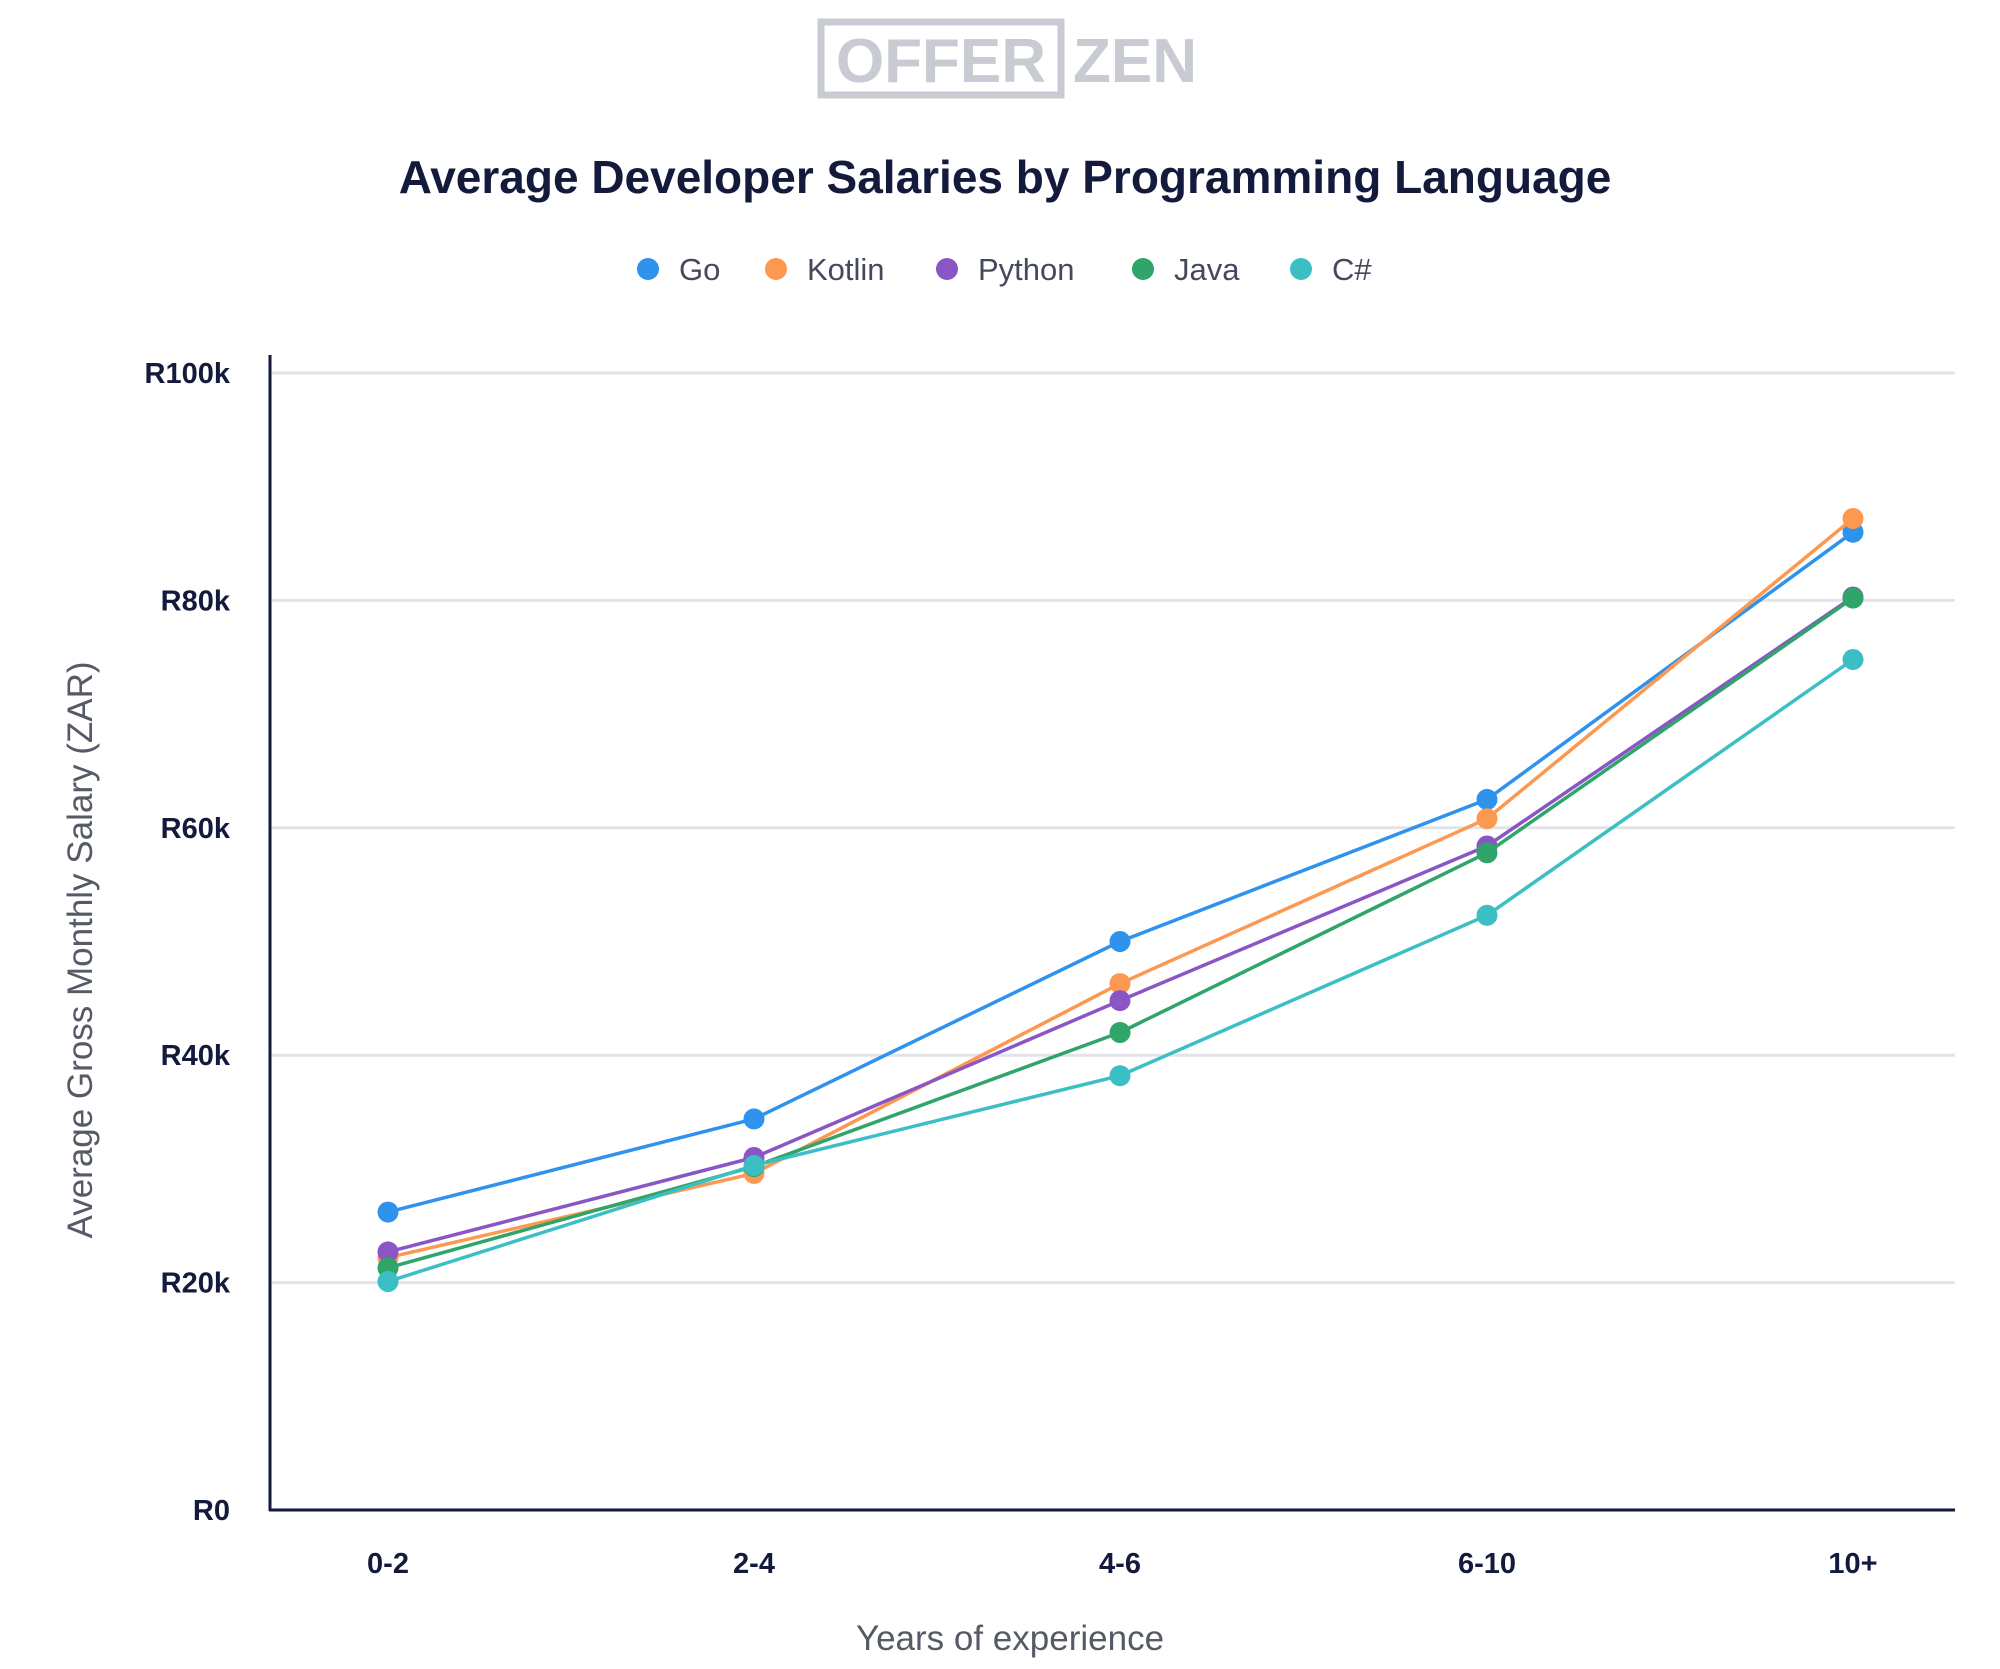 The image size is (2000, 1669). I want to click on x-tick-label: 10+, so click(1852, 1564).